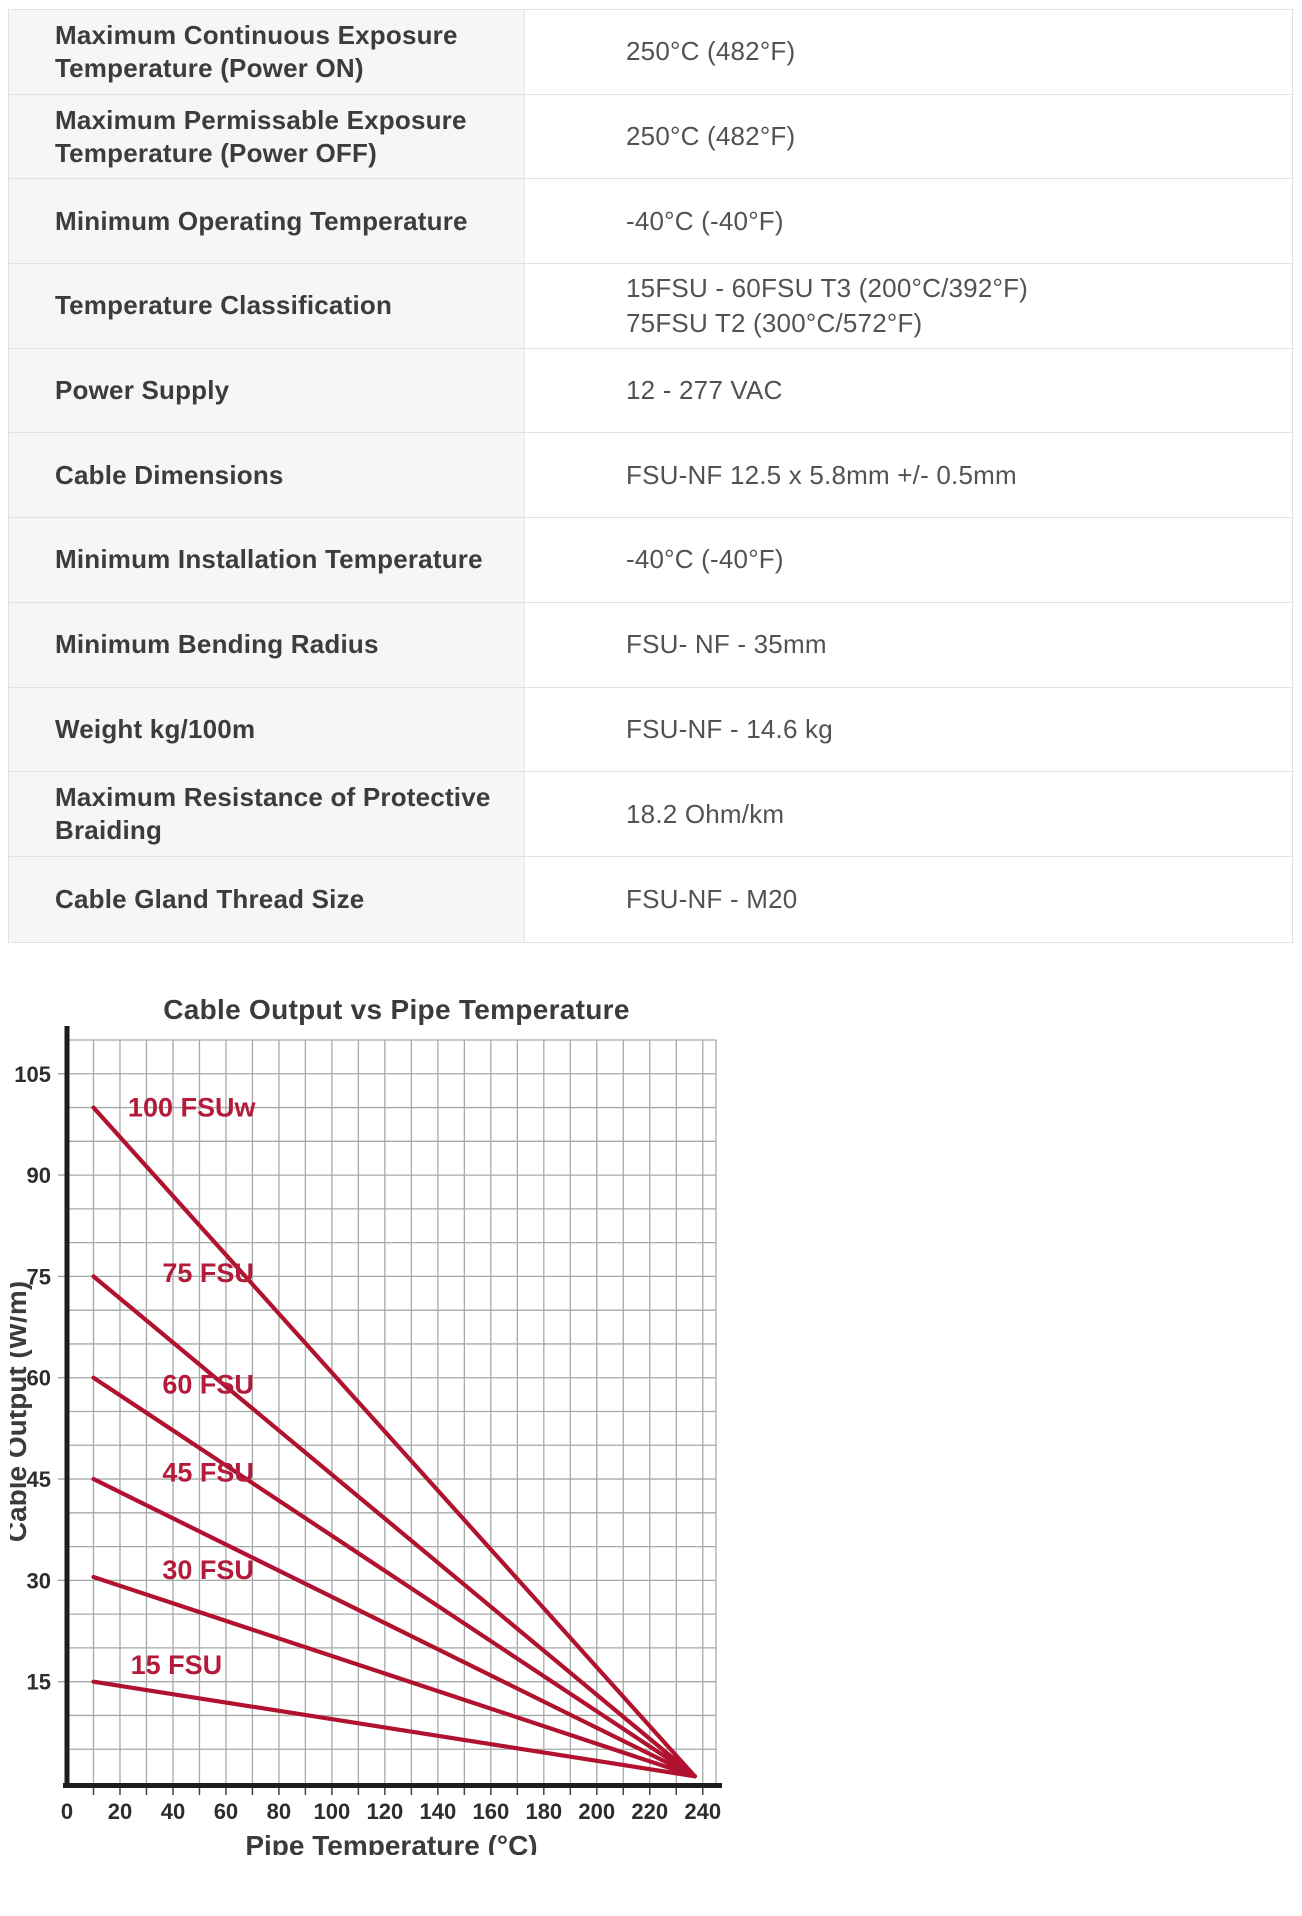  Describe the element at coordinates (39, 1378) in the screenshot. I see `y-tick-label: 60` at that location.